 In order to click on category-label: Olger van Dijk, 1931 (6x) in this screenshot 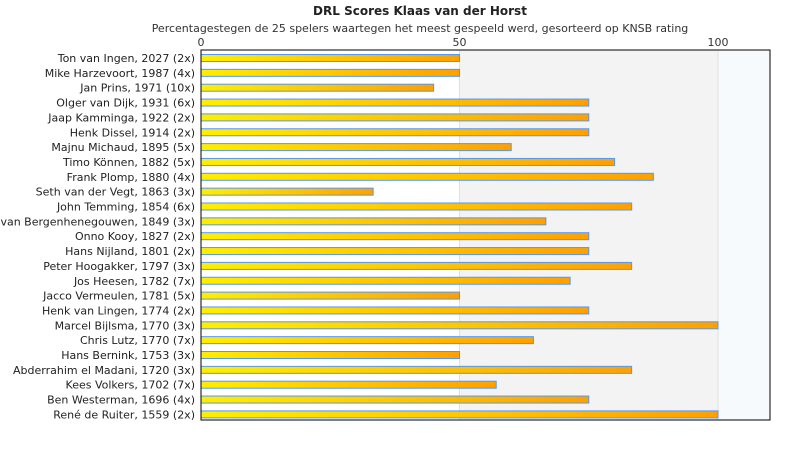, I will do `click(125, 103)`.